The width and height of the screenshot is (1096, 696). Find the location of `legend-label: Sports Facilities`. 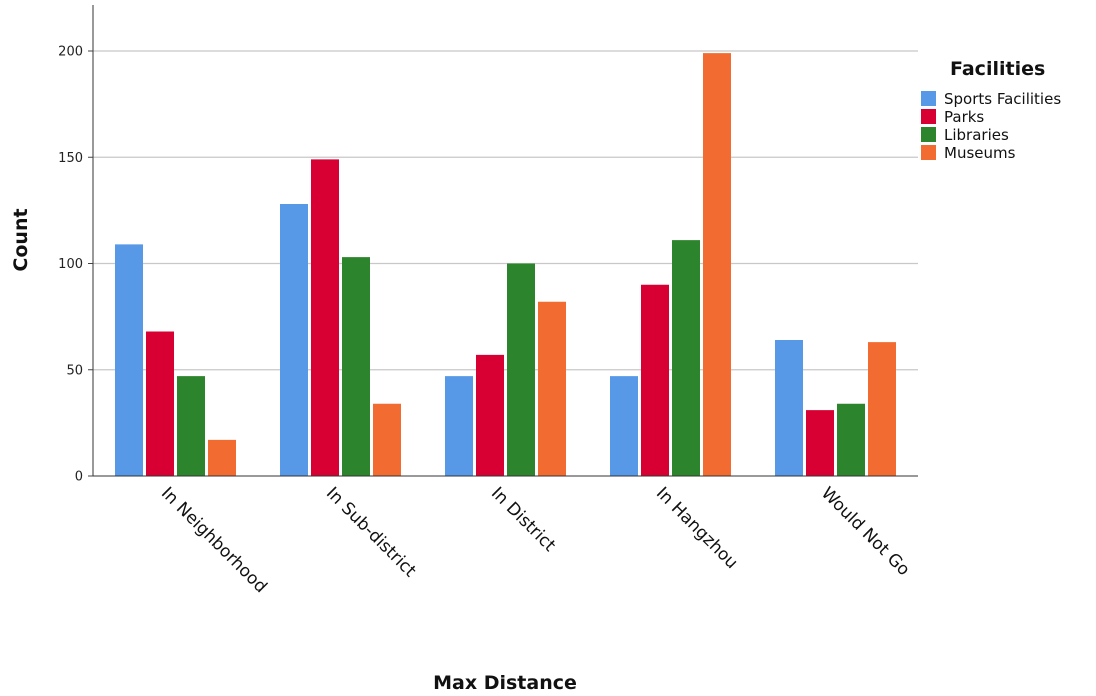

legend-label: Sports Facilities is located at coordinates (1002, 99).